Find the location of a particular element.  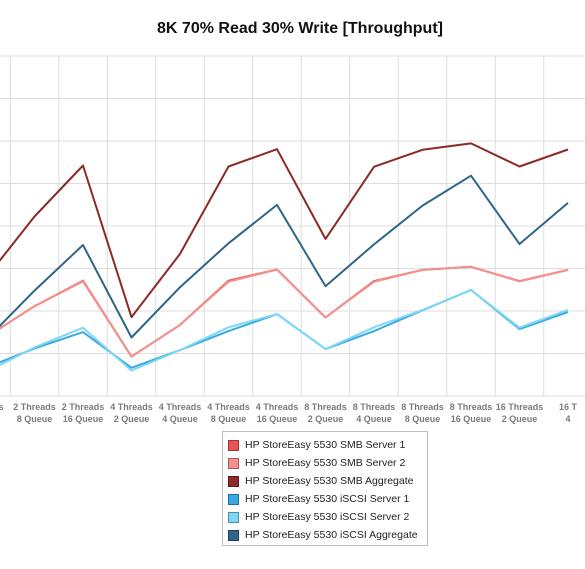

legend-label: HP StoreEasy 5530 SMB Server 2 is located at coordinates (325, 463).